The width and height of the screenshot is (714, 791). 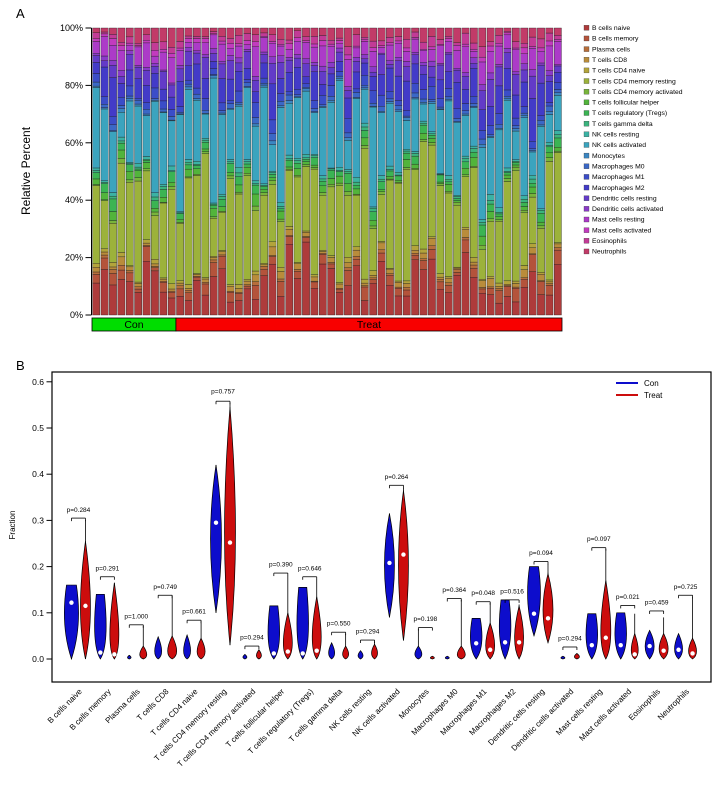 I want to click on violin-group: p=0.021, so click(x=627, y=627).